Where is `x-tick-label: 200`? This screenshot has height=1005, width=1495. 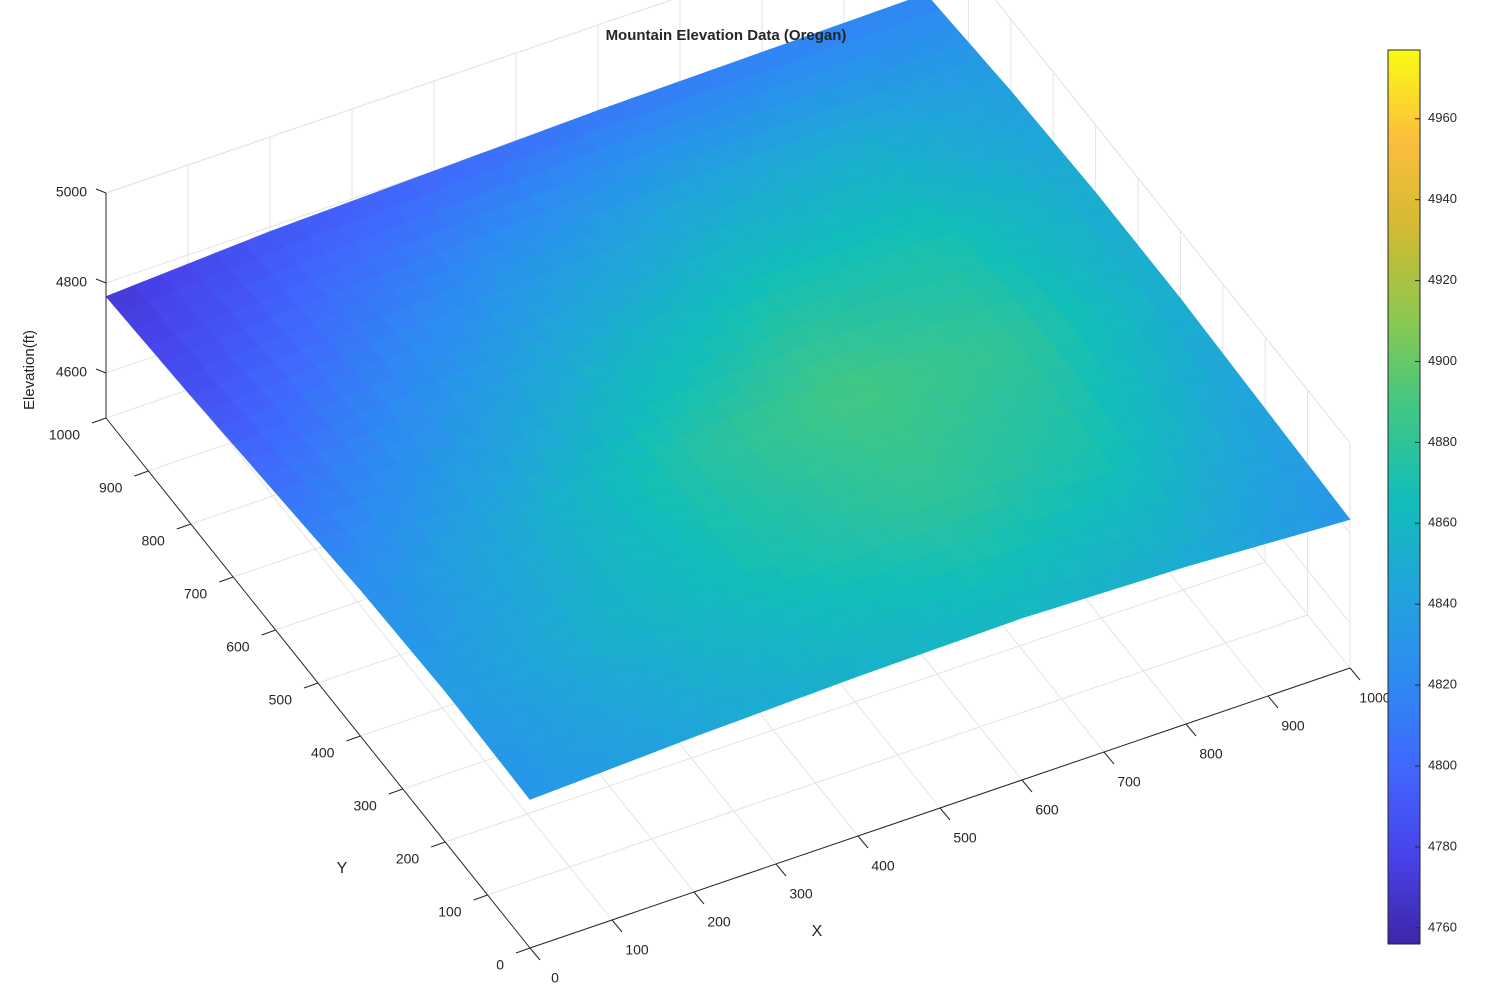
x-tick-label: 200 is located at coordinates (719, 922).